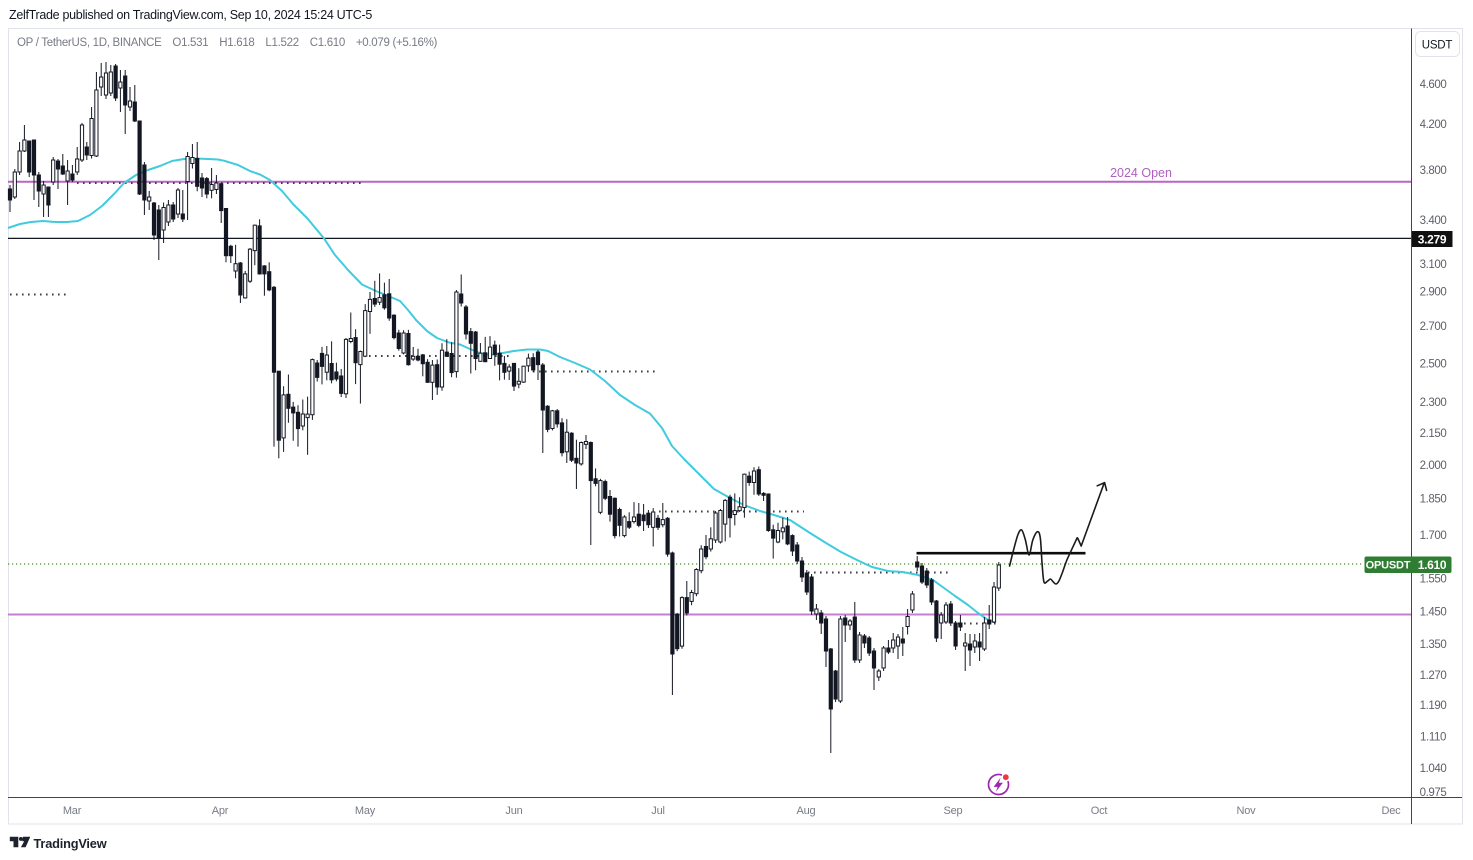  Describe the element at coordinates (1388, 566) in the screenshot. I see `svg-text: OPUSDT` at that location.